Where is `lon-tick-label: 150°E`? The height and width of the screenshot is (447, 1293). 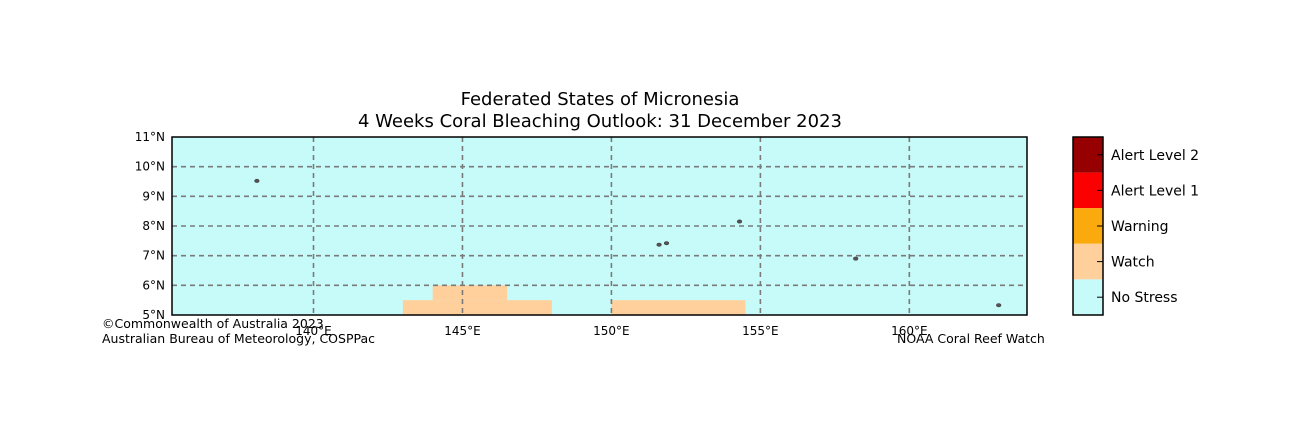
lon-tick-label: 150°E is located at coordinates (611, 331).